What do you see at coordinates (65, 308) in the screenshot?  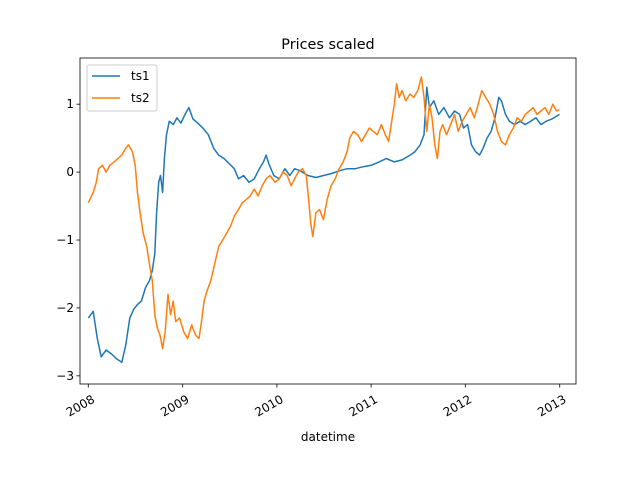 I see `y-tick-label: −2` at bounding box center [65, 308].